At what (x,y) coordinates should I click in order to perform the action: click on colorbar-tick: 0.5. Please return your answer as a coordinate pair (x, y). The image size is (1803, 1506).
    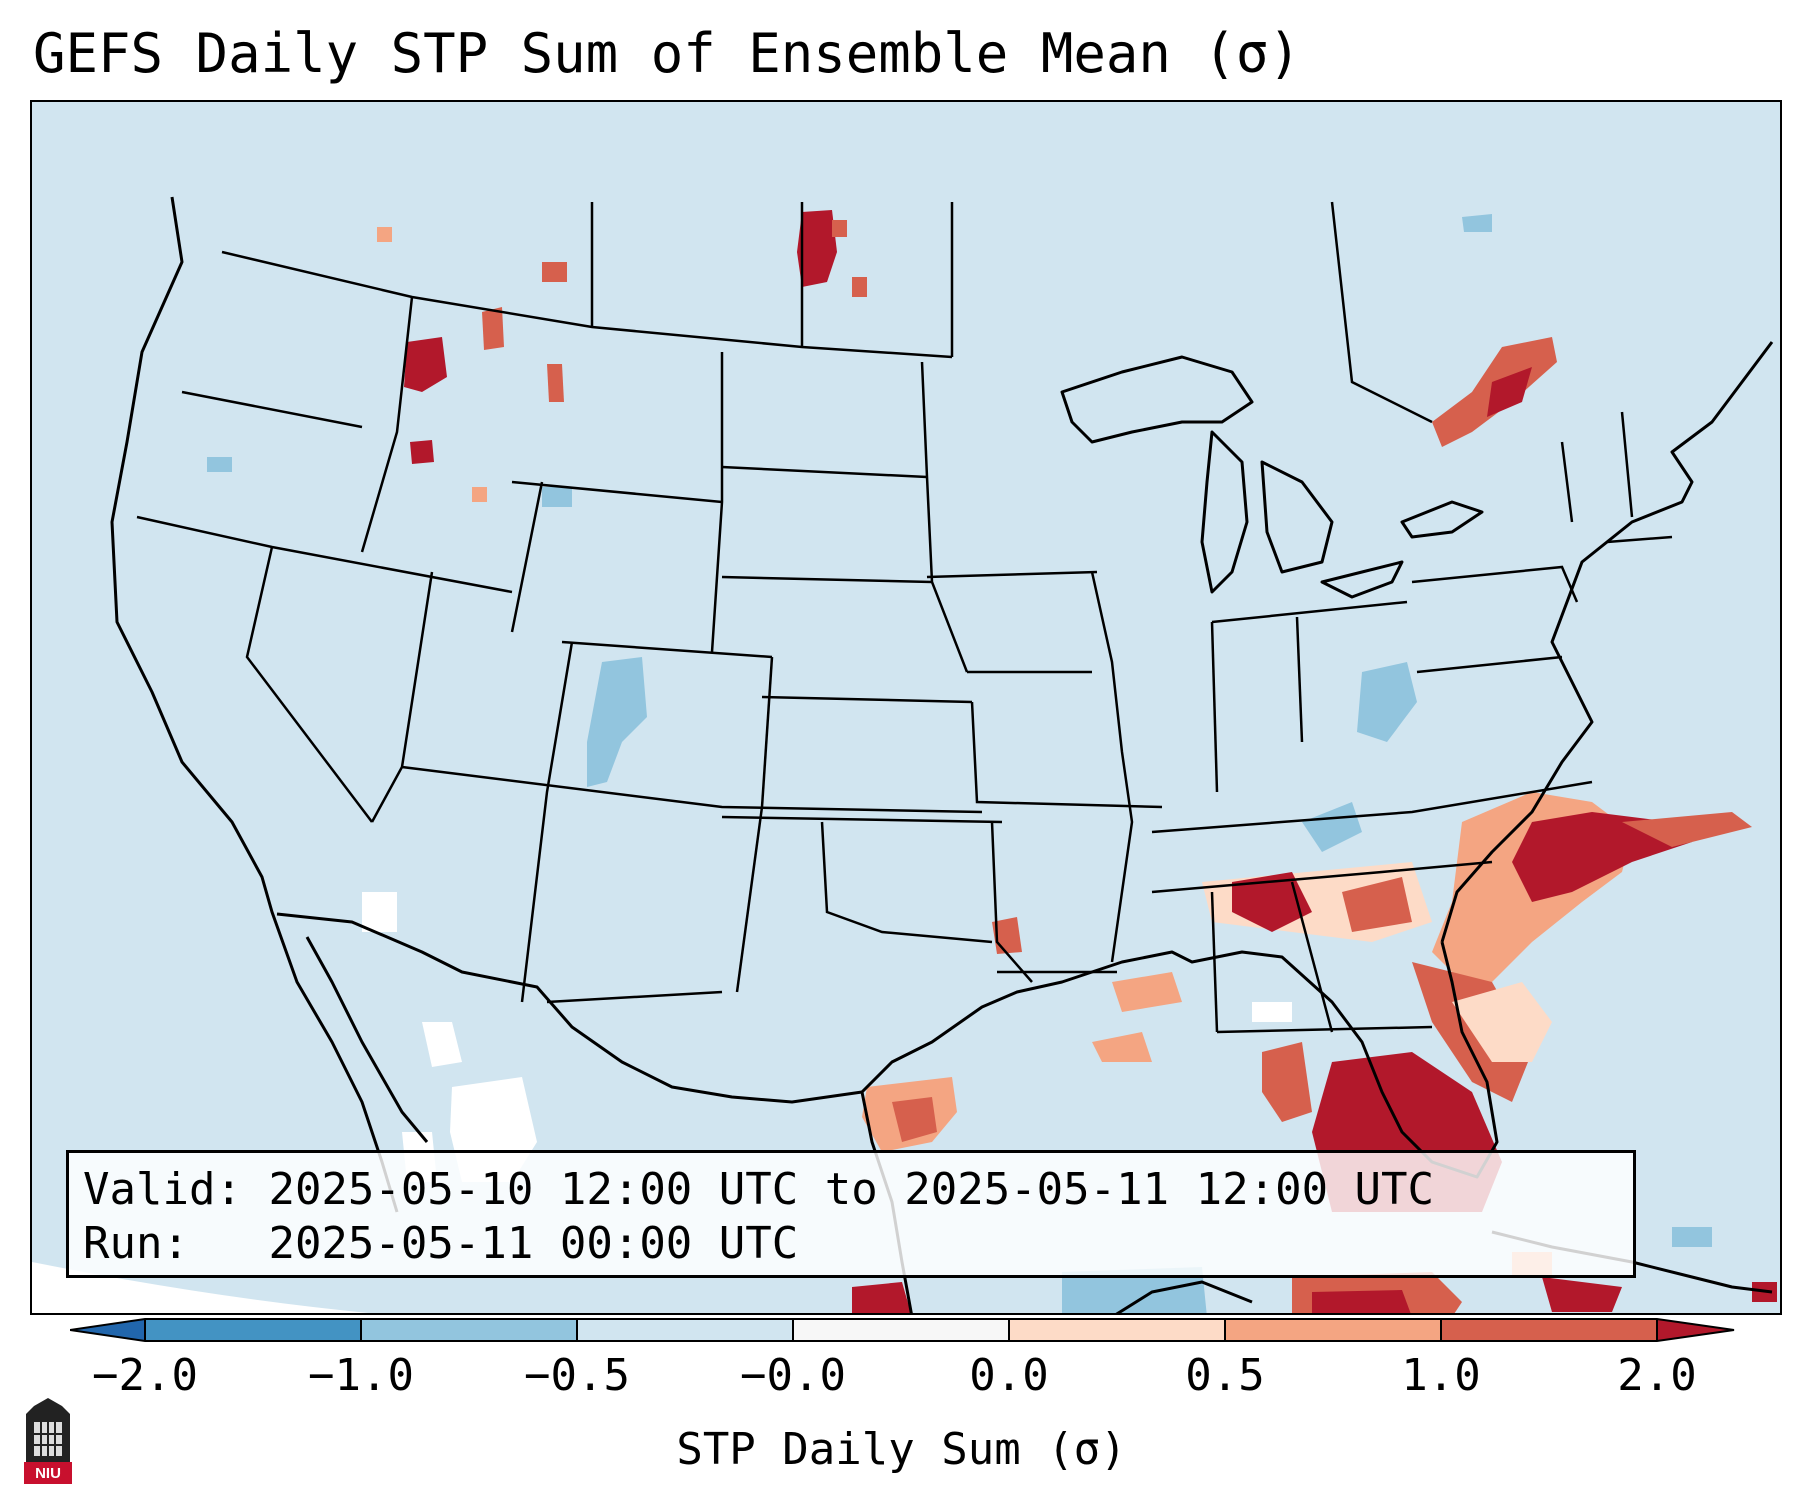
    Looking at the image, I should click on (1225, 1375).